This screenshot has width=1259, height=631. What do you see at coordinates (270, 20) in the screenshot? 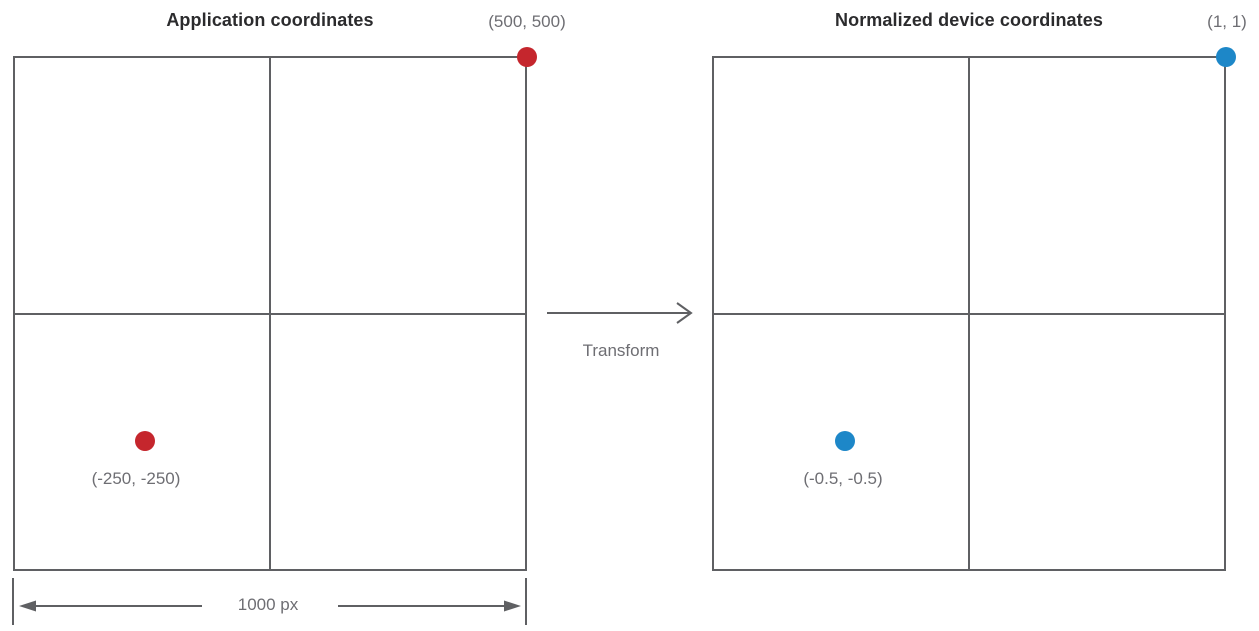
I see `left-panel-title: Application coordinates` at bounding box center [270, 20].